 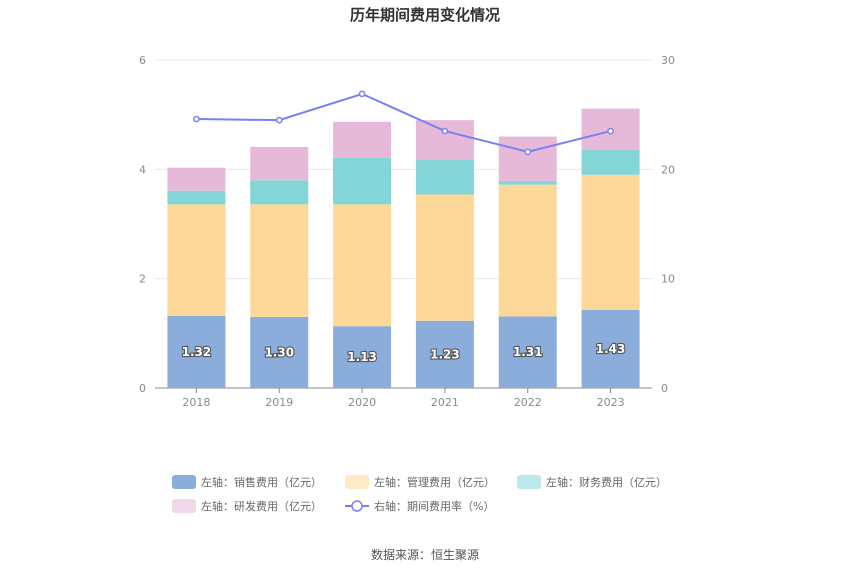 What do you see at coordinates (196, 402) in the screenshot?
I see `x-tick-label: 2018` at bounding box center [196, 402].